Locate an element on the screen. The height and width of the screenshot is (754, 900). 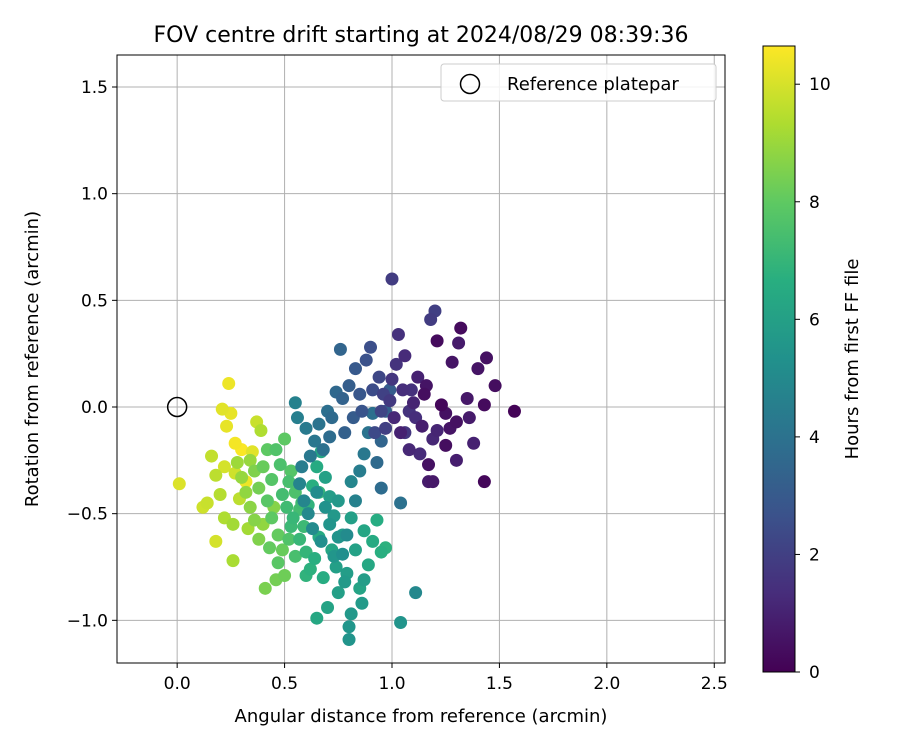
y-tick-label: 0.5 is located at coordinates (94, 301).